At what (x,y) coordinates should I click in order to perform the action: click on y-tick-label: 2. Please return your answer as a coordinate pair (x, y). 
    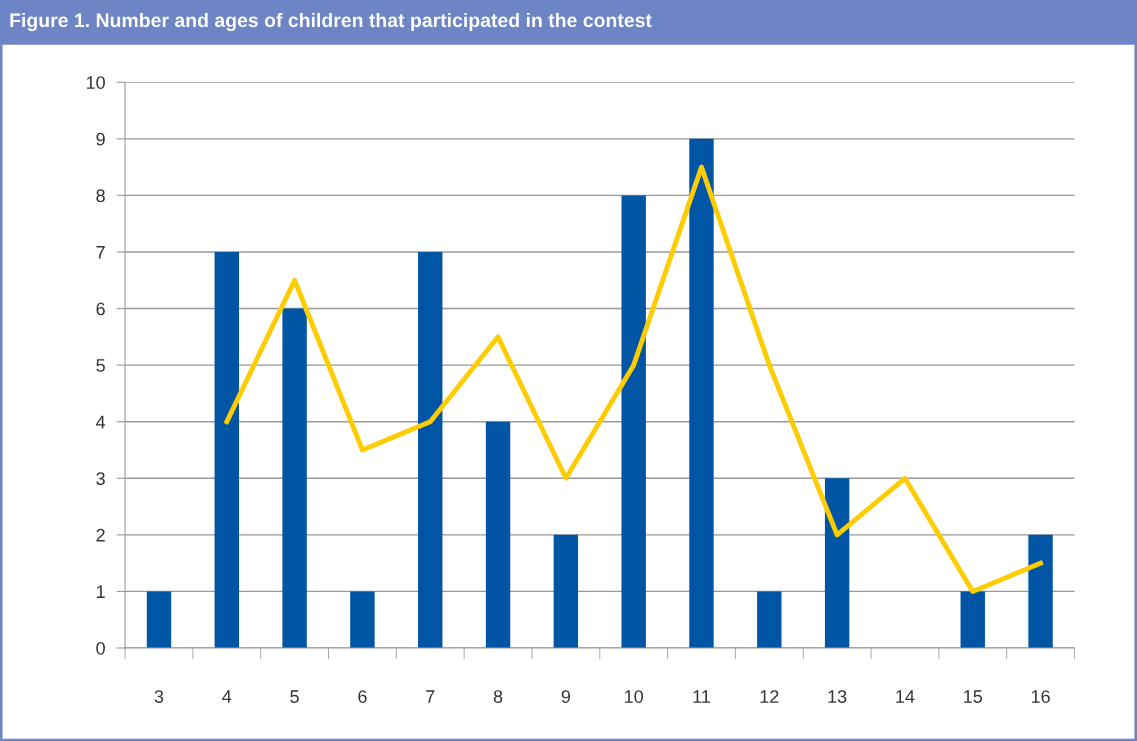
    Looking at the image, I should click on (100, 535).